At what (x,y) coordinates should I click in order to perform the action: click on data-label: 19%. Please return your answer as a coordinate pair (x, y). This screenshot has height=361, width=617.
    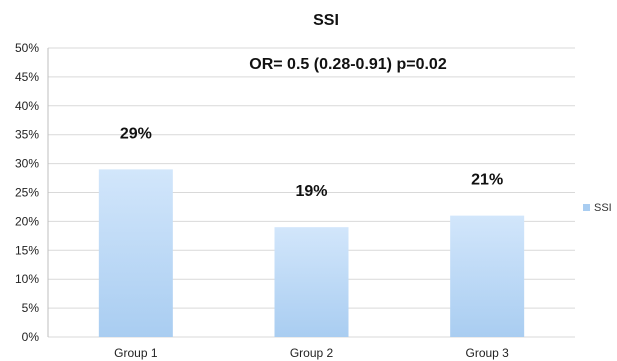
    Looking at the image, I should click on (311, 191).